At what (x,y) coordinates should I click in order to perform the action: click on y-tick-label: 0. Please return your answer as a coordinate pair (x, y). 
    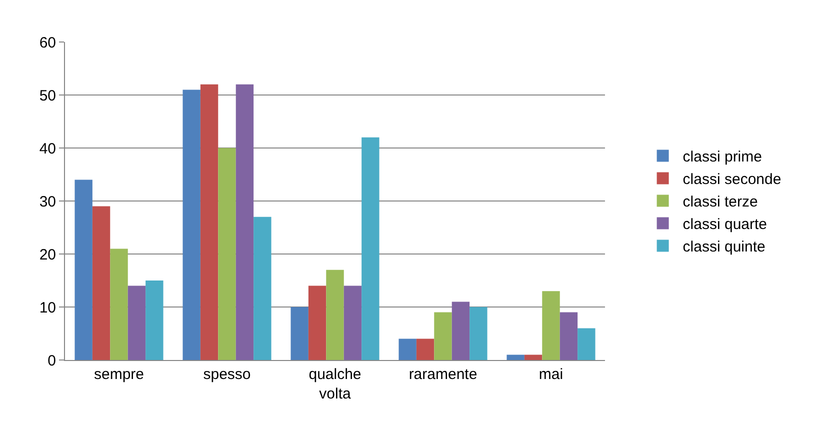
    Looking at the image, I should click on (52, 361).